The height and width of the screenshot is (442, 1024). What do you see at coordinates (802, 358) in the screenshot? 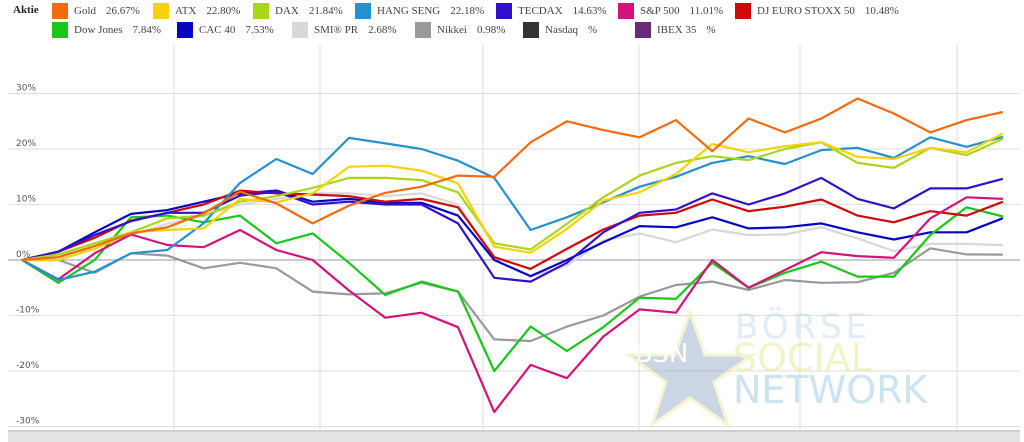
I see `watermark-line2: SOCIAL` at bounding box center [802, 358].